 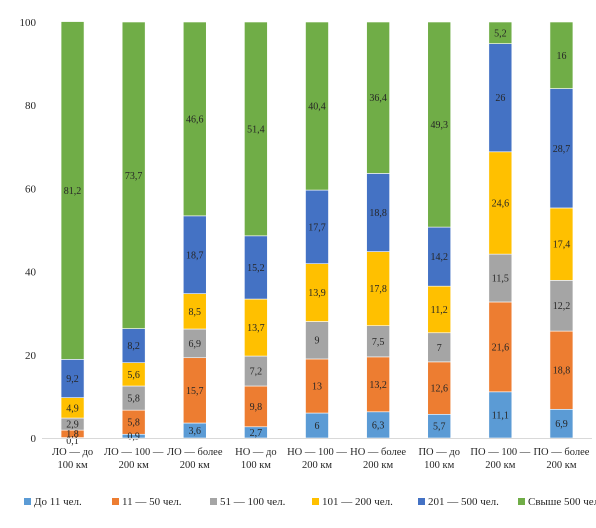 I want to click on data-label: 8,5, so click(x=195, y=312).